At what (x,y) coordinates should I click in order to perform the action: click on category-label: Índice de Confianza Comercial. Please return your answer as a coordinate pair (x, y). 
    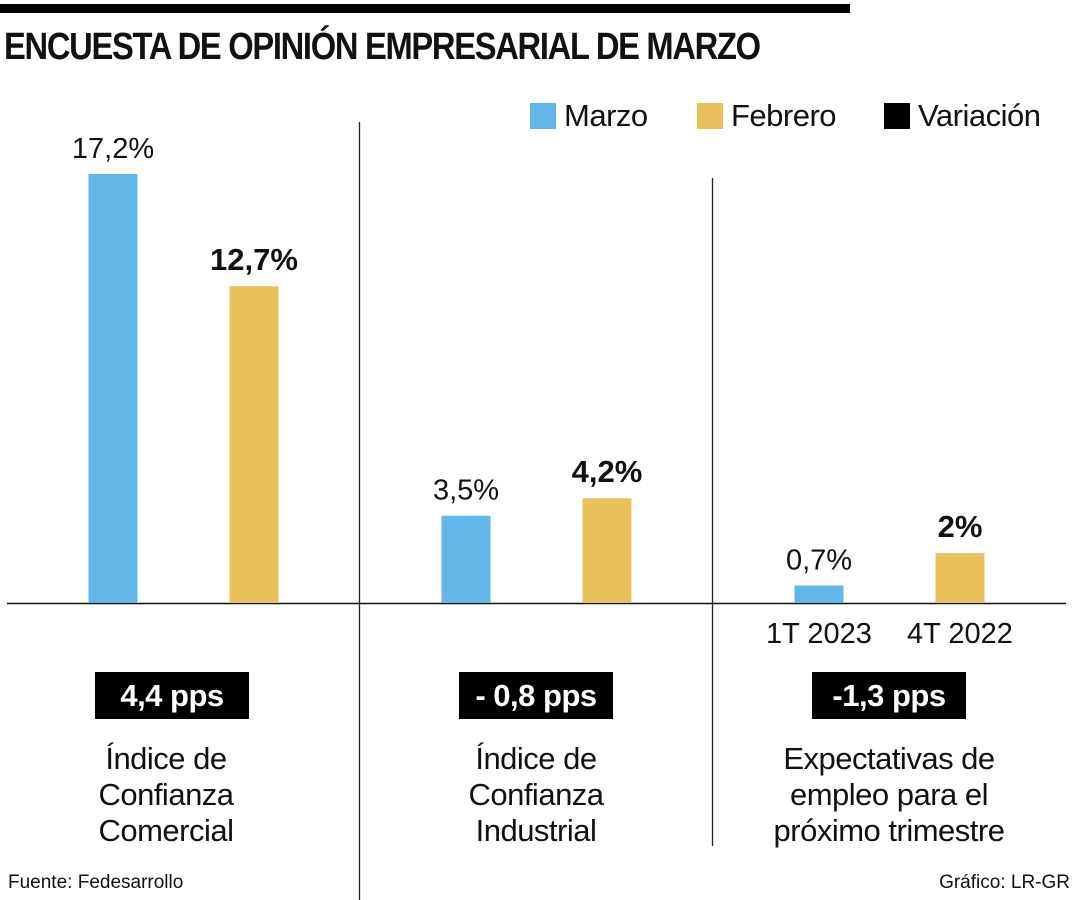
    Looking at the image, I should click on (166, 795).